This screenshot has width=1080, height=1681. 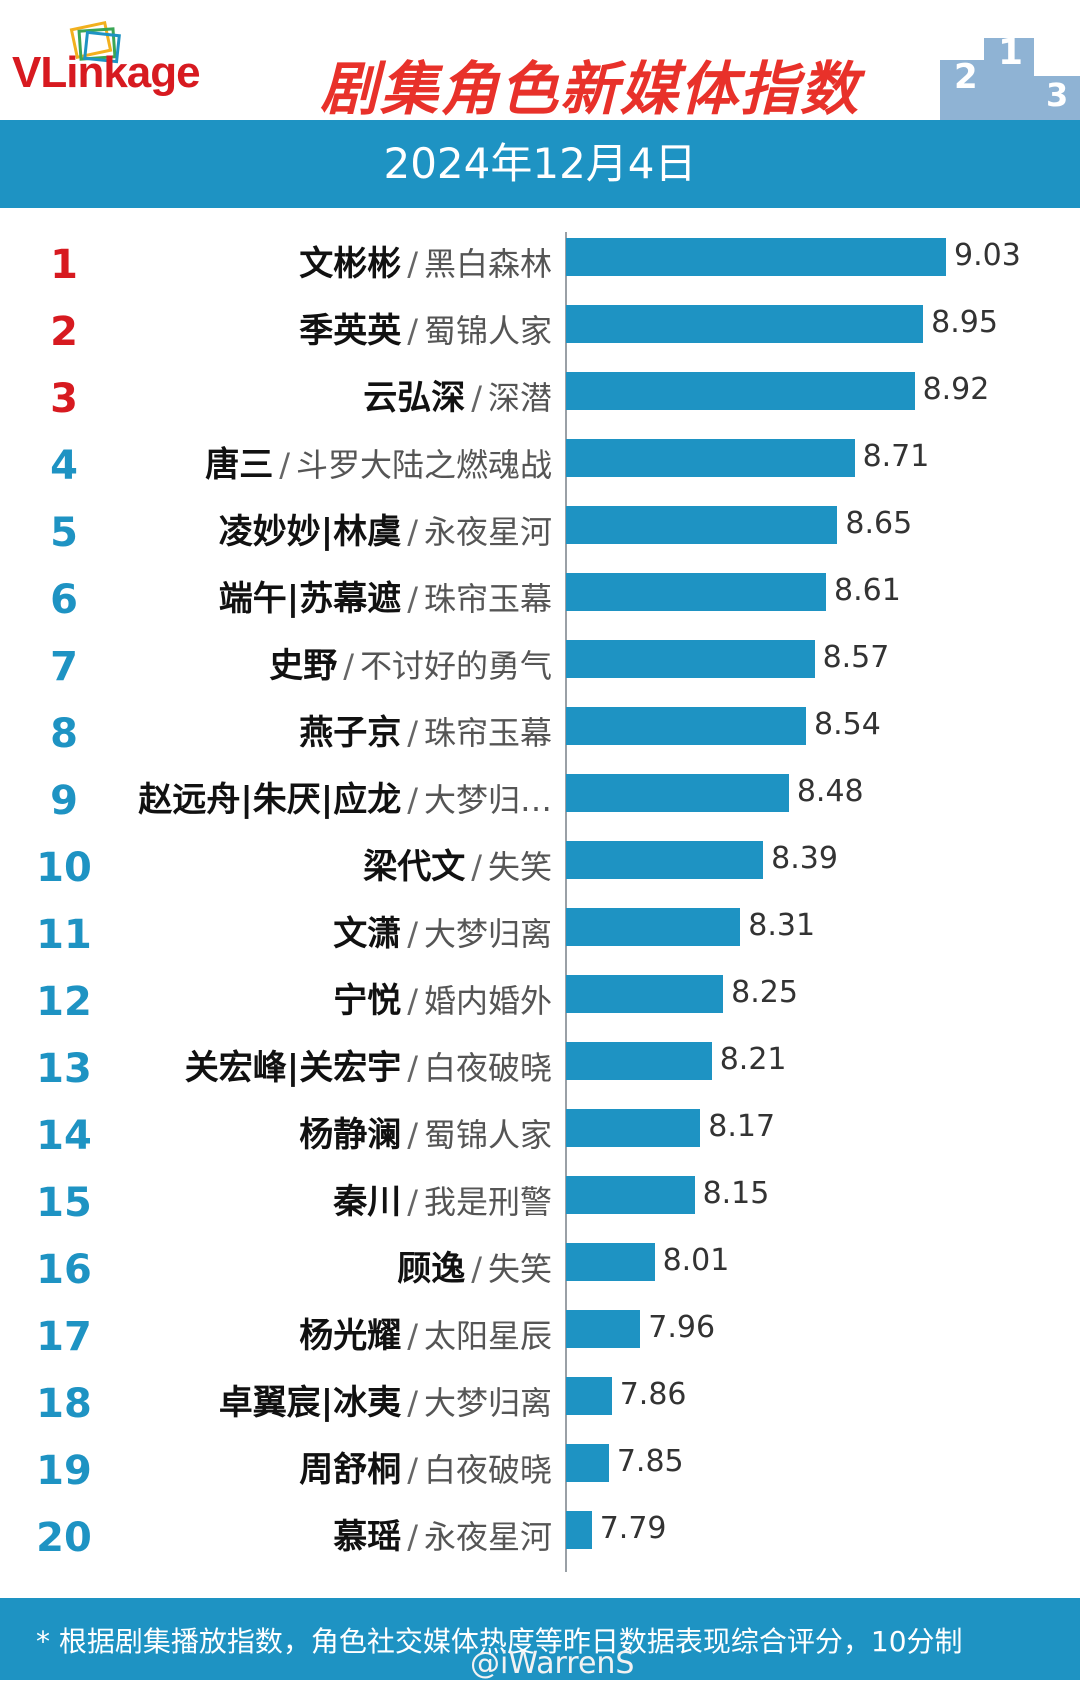 I want to click on rank-number: 1, so click(x=64, y=265).